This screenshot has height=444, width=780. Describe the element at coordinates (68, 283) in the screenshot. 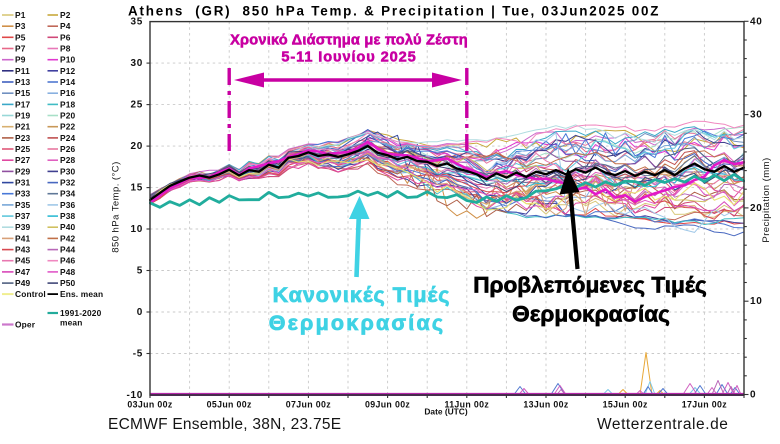

I see `svg-text: P50` at that location.